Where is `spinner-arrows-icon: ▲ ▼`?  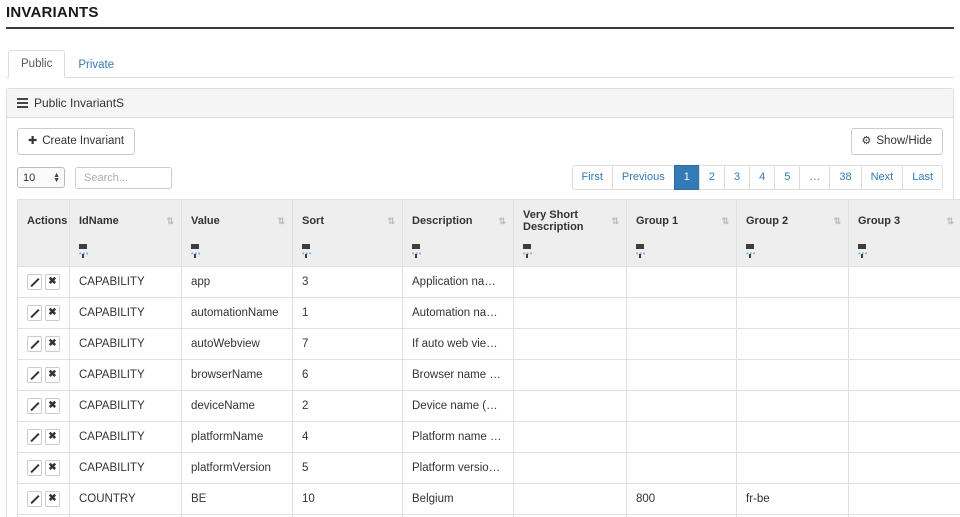
spinner-arrows-icon: ▲ ▼ is located at coordinates (56, 177).